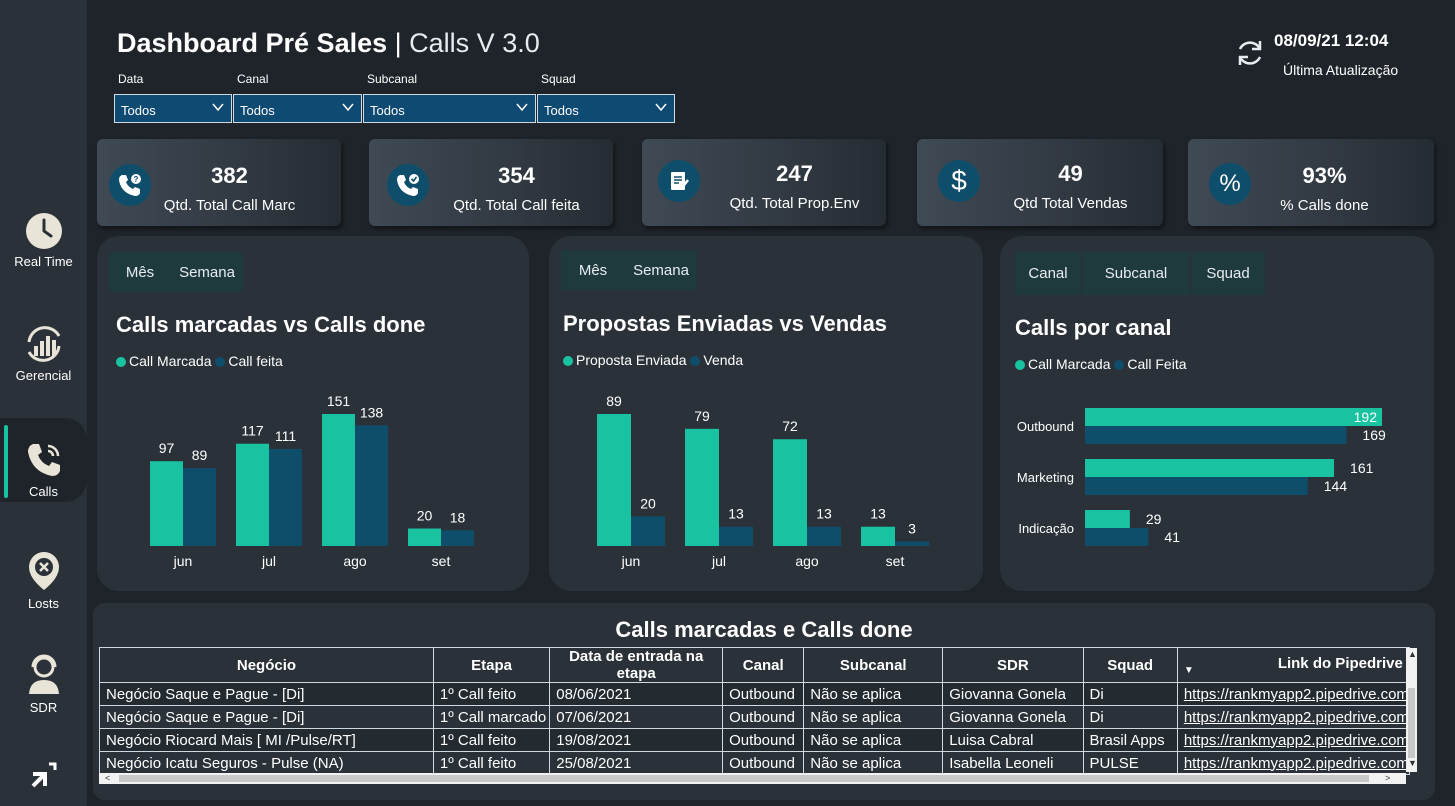  Describe the element at coordinates (790, 426) in the screenshot. I see `data-label: 72` at that location.